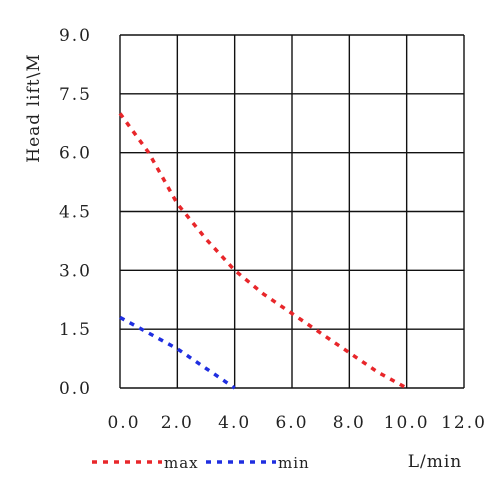 The width and height of the screenshot is (503, 484). Describe the element at coordinates (75, 389) in the screenshot. I see `y-tick-label: 0.0` at that location.